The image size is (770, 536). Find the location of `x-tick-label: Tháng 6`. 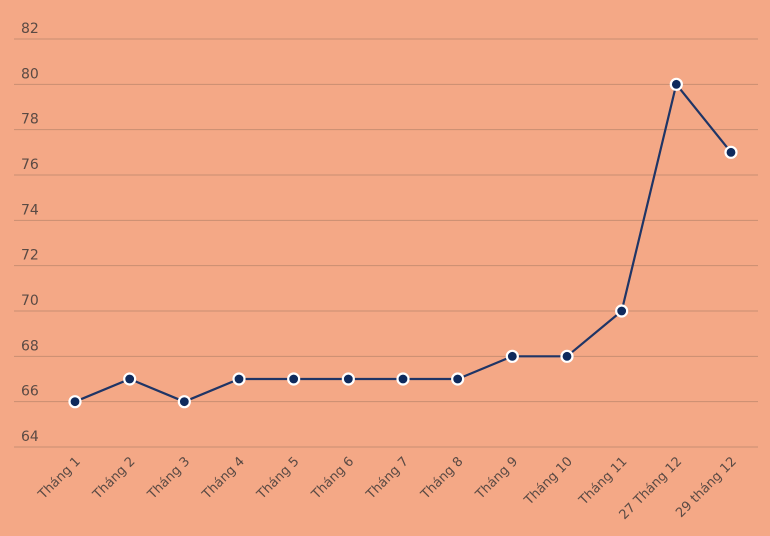

x-tick-label: Tháng 6 is located at coordinates (332, 478).